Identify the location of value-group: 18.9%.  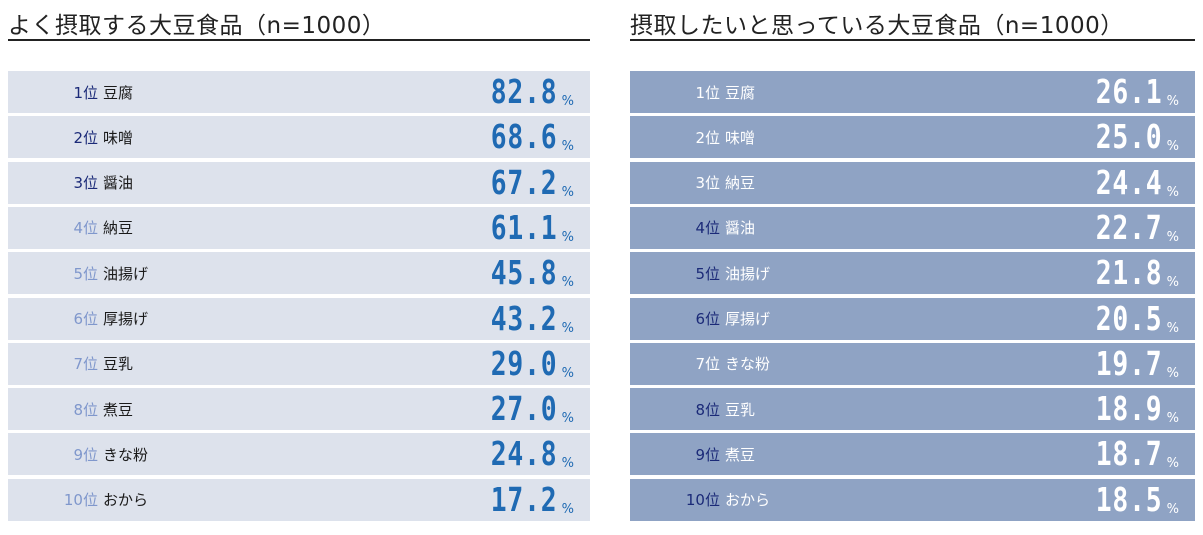
(1137, 409).